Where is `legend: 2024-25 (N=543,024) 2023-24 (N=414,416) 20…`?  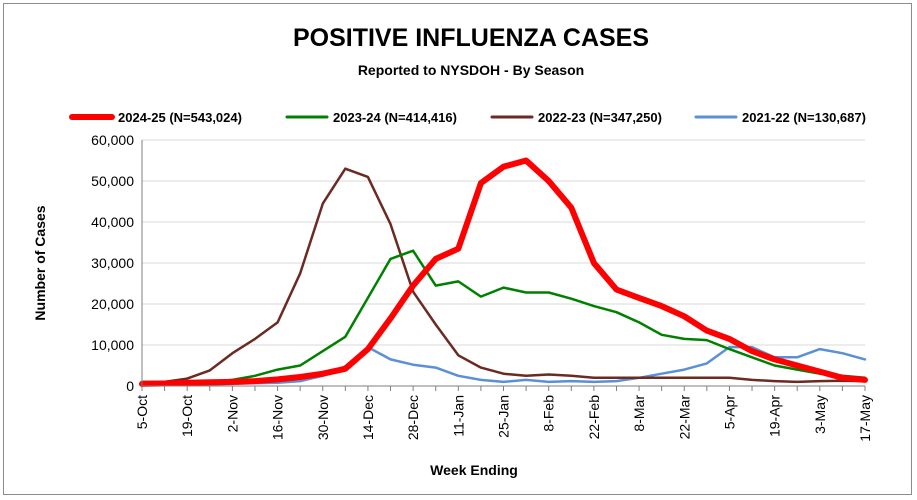 legend: 2024-25 (N=543,024) 2023-24 (N=414,416) 20… is located at coordinates (467, 117).